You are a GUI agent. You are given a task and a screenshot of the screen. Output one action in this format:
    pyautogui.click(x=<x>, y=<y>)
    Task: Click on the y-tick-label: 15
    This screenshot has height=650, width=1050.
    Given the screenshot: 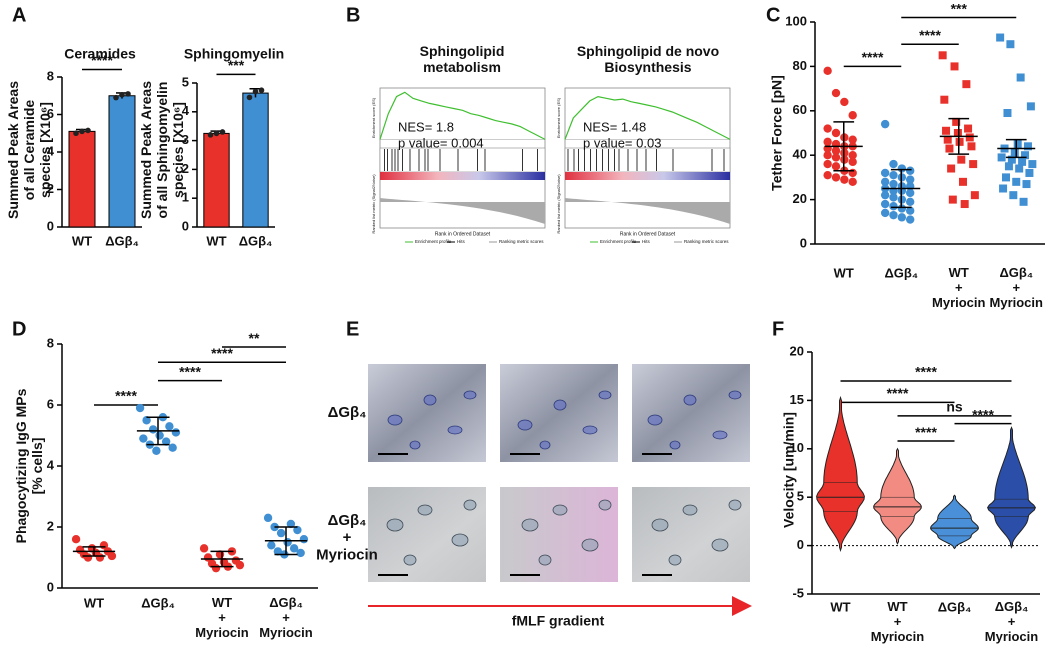 What is the action you would take?
    pyautogui.click(x=797, y=399)
    